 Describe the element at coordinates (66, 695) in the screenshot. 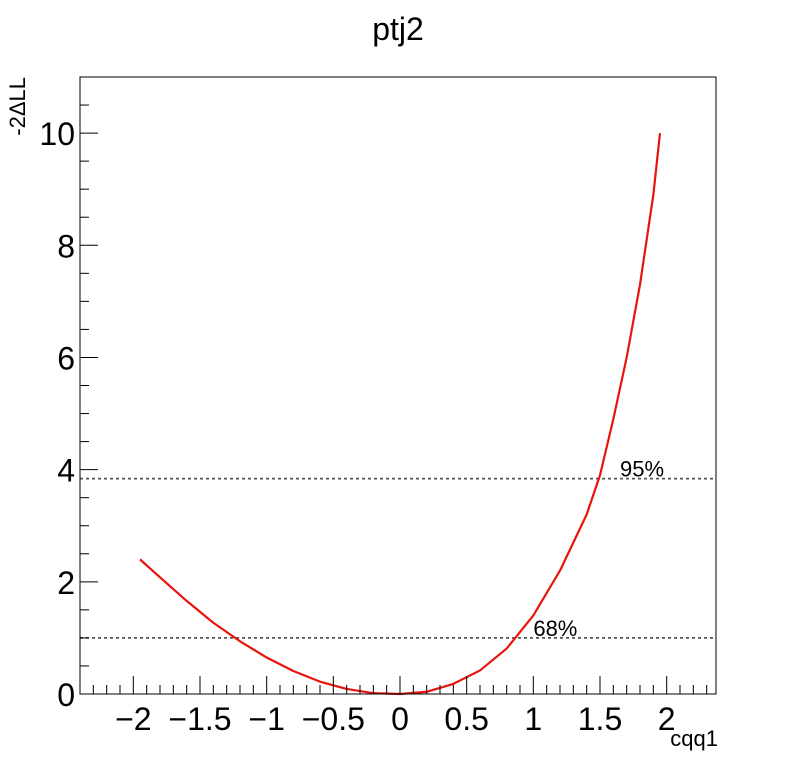

I see `y-tick-label: 0` at that location.